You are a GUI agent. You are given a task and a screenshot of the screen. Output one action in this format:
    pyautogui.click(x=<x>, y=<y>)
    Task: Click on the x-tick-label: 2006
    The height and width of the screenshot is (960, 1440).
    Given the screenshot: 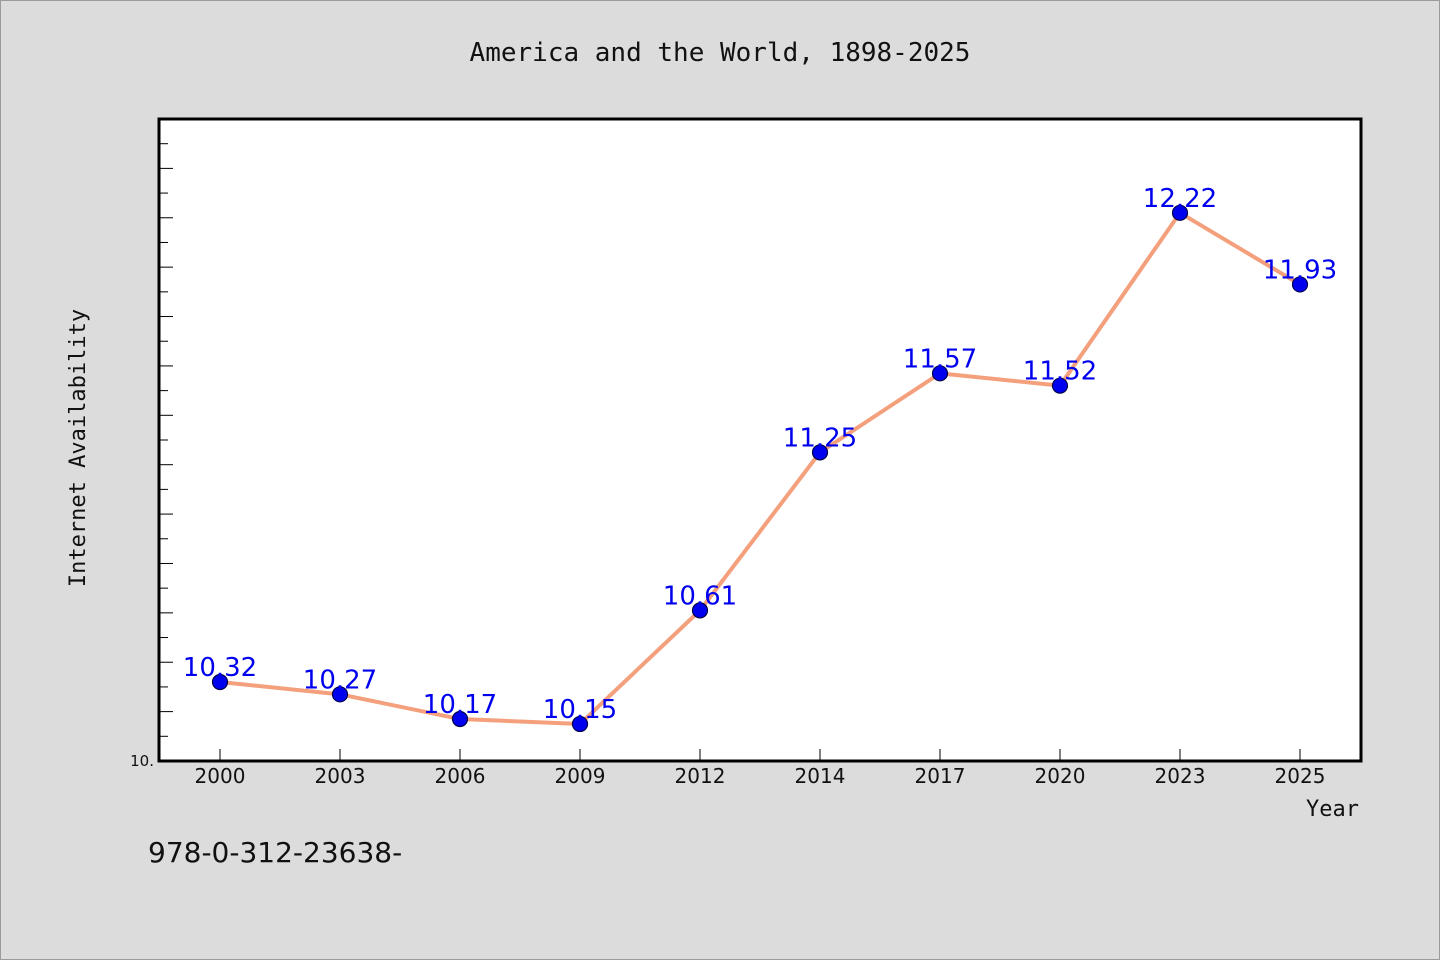 What is the action you would take?
    pyautogui.click(x=460, y=776)
    